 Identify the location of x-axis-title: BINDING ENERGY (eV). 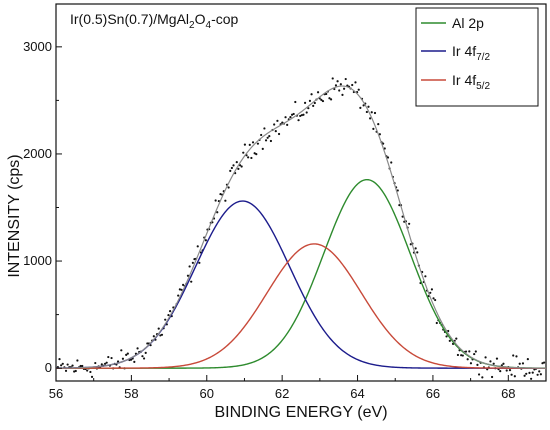
(300, 412).